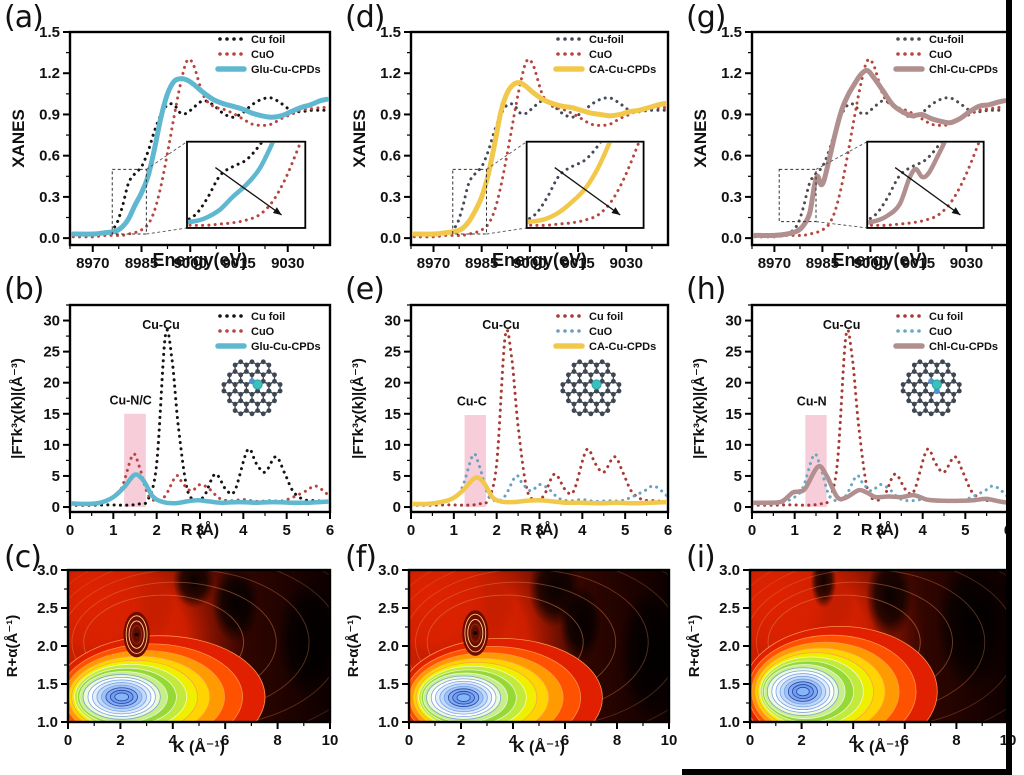 The height and width of the screenshot is (775, 1024). I want to click on svg-text: 8, so click(956, 740).